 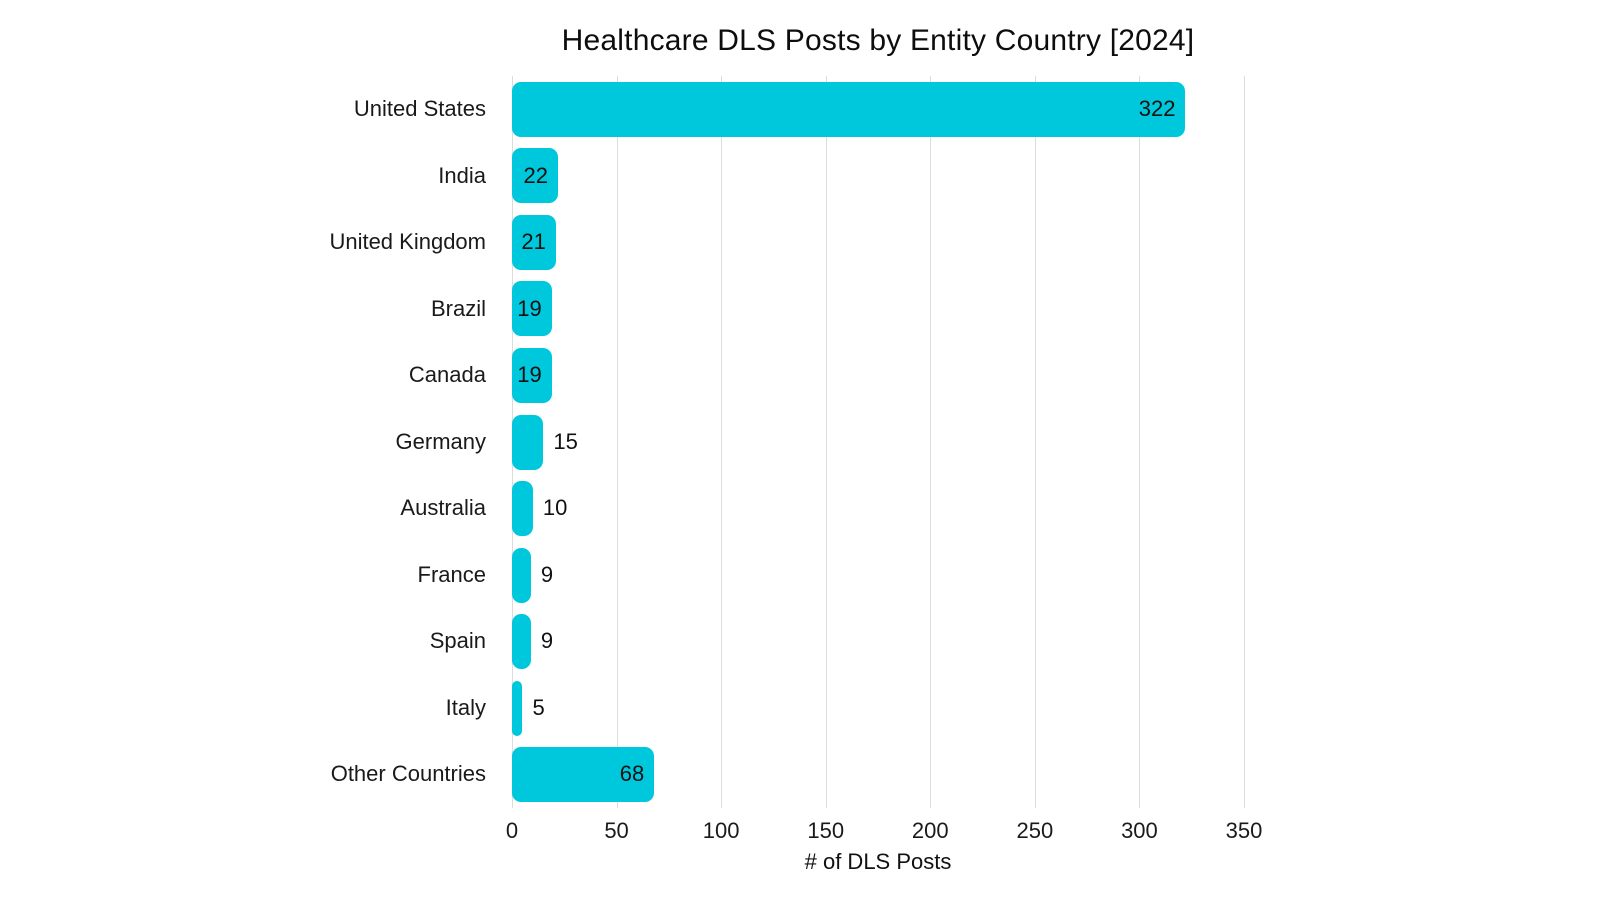 I want to click on x-tick-label-100: 100, so click(x=721, y=830).